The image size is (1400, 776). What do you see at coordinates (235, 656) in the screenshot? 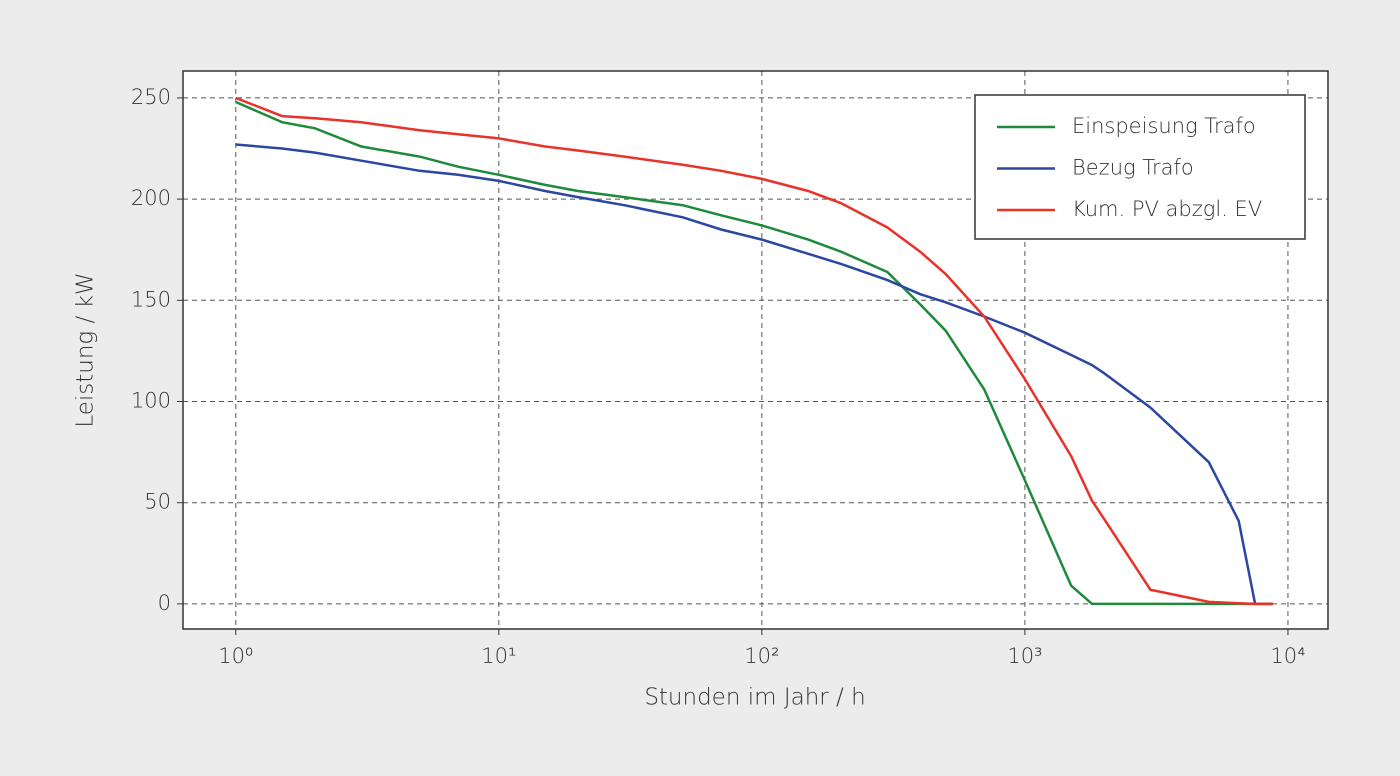
I see `x-tick-label: 10⁰` at bounding box center [235, 656].